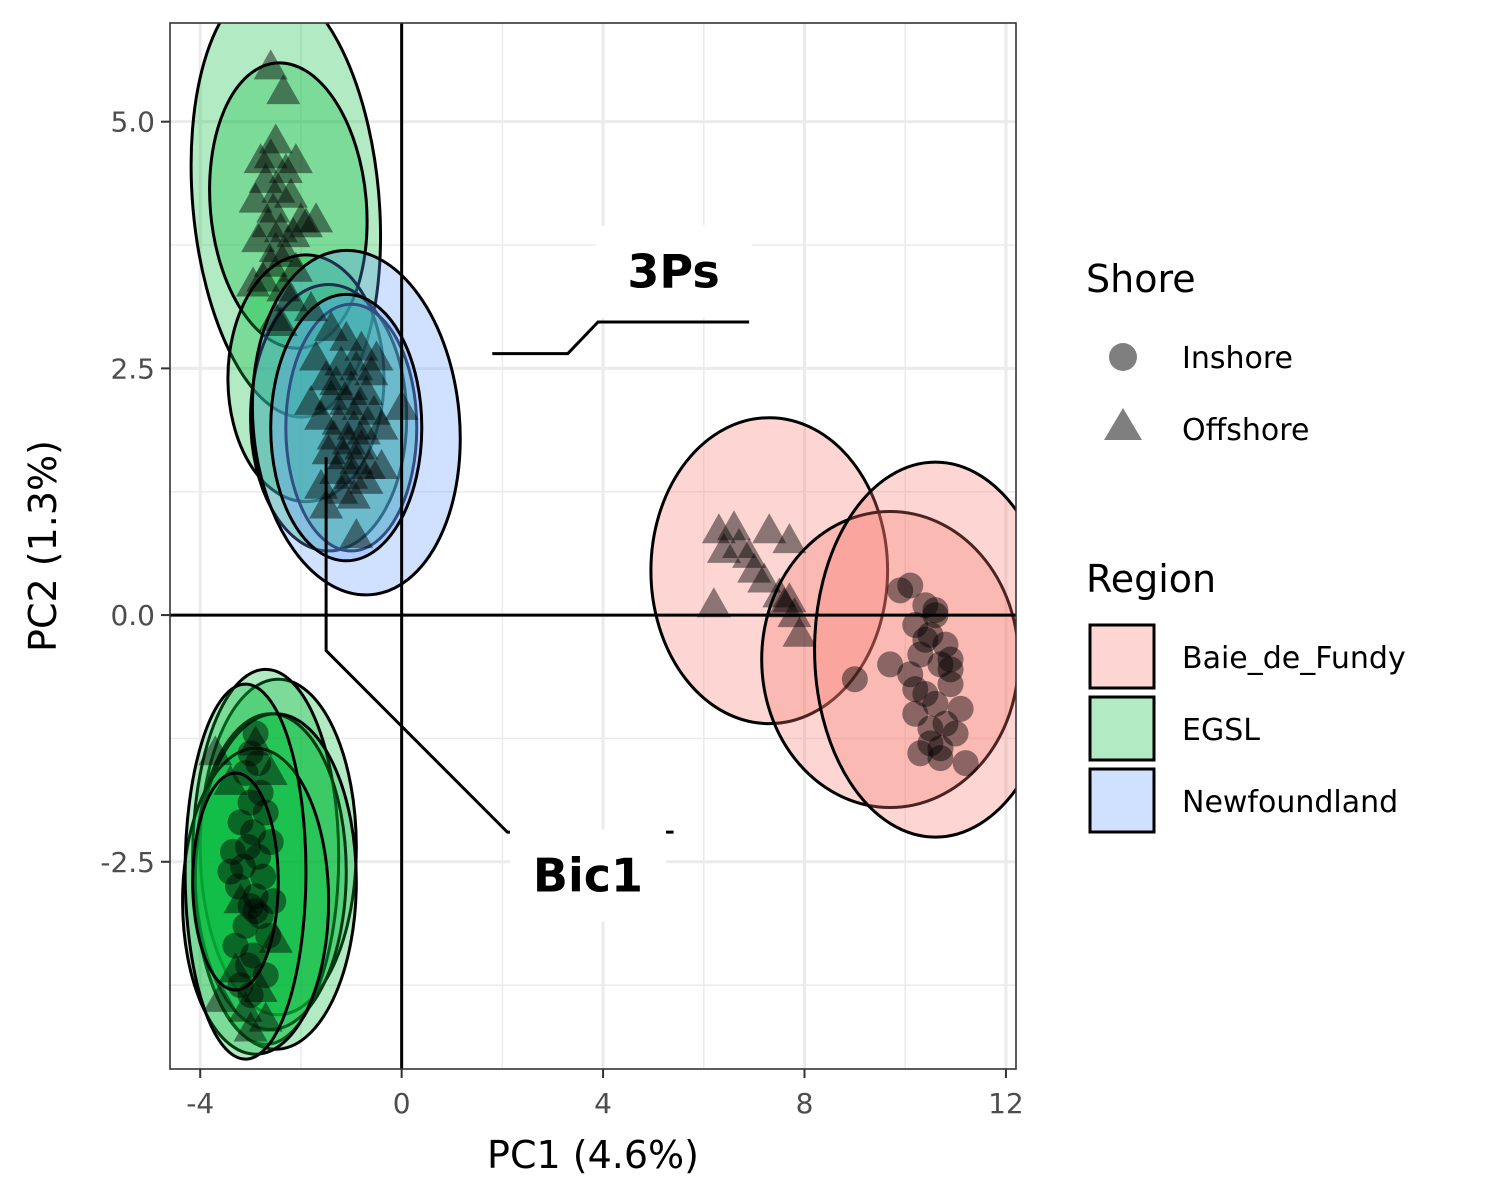 The image size is (1500, 1200). I want to click on y-tick-label: 5.0, so click(132, 122).